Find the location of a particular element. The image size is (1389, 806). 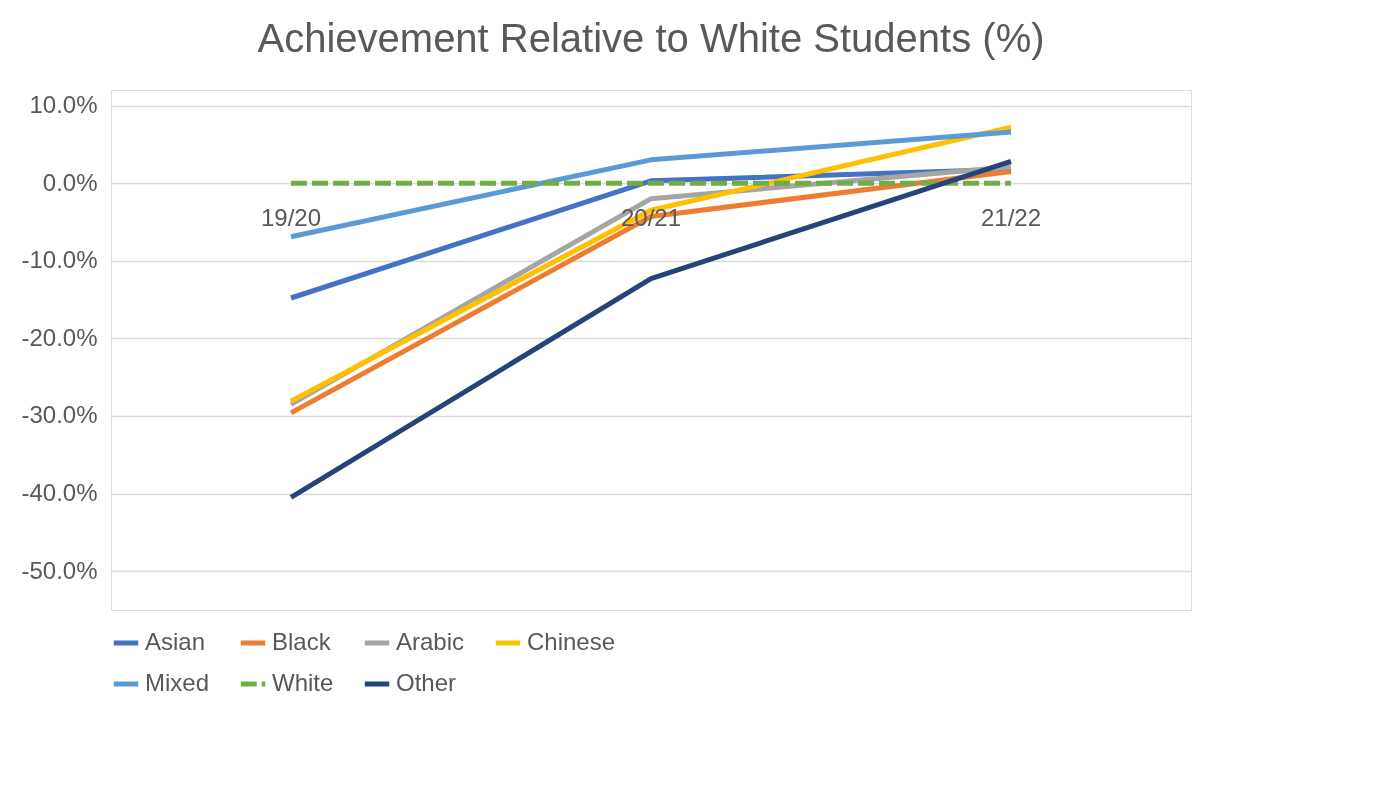

x-tick-label: 19/20 is located at coordinates (291, 218).